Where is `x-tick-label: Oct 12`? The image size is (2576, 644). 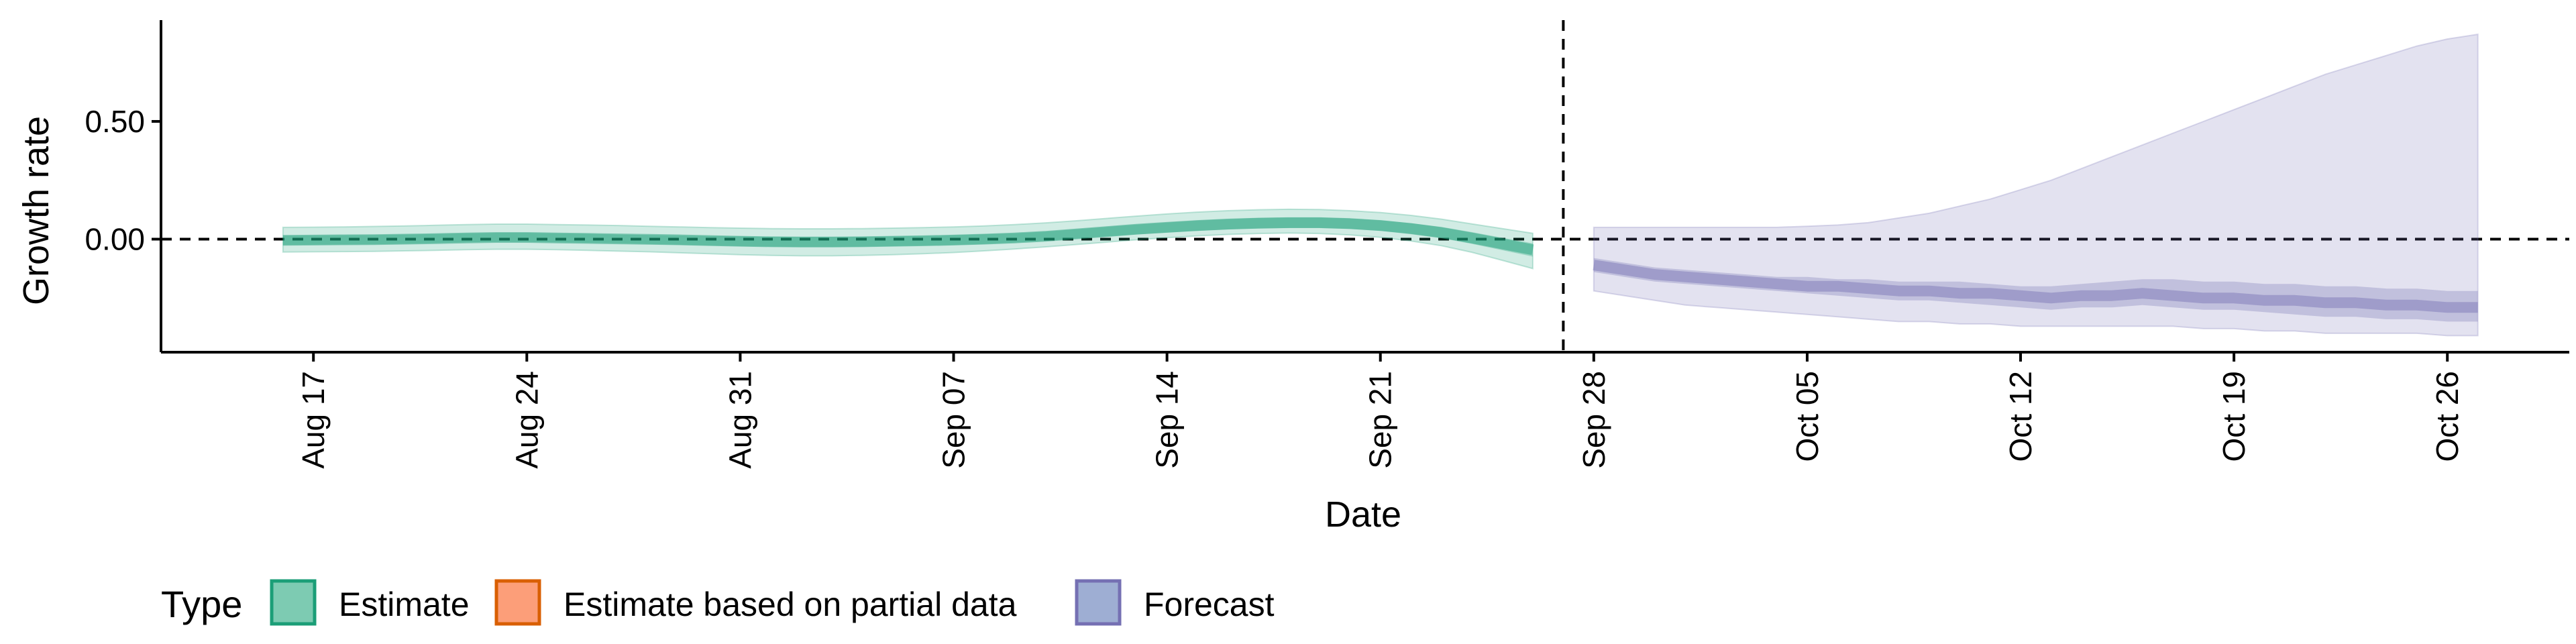 x-tick-label: Oct 12 is located at coordinates (2020, 416).